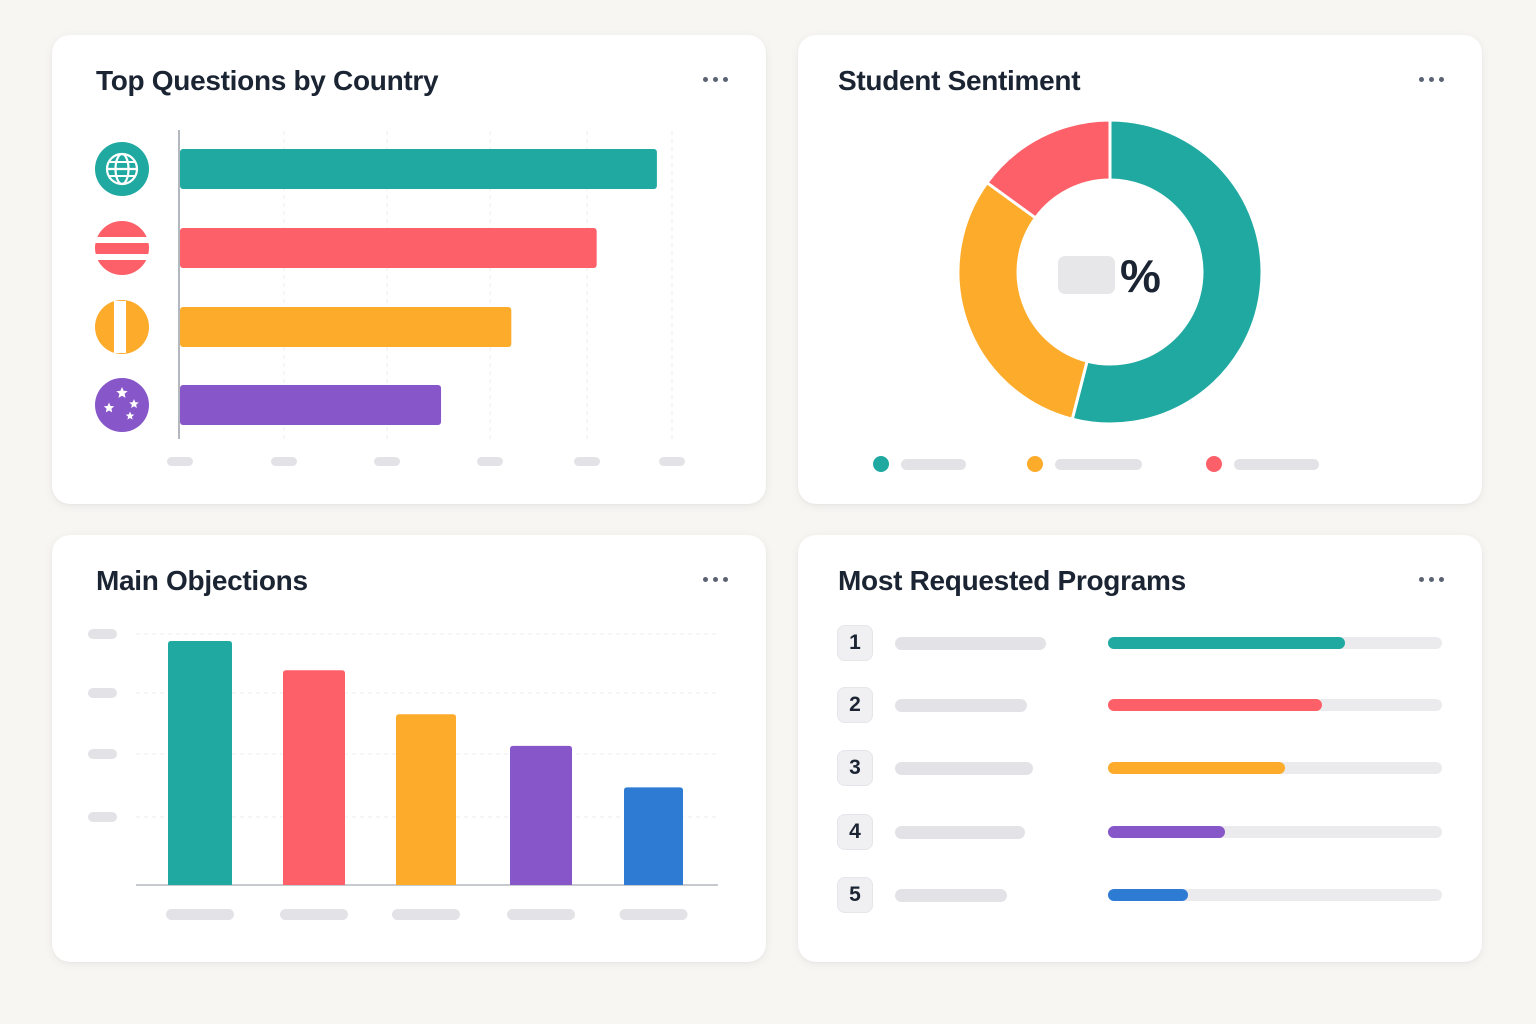  Describe the element at coordinates (202, 580) in the screenshot. I see `card-title: Main Objections` at that location.